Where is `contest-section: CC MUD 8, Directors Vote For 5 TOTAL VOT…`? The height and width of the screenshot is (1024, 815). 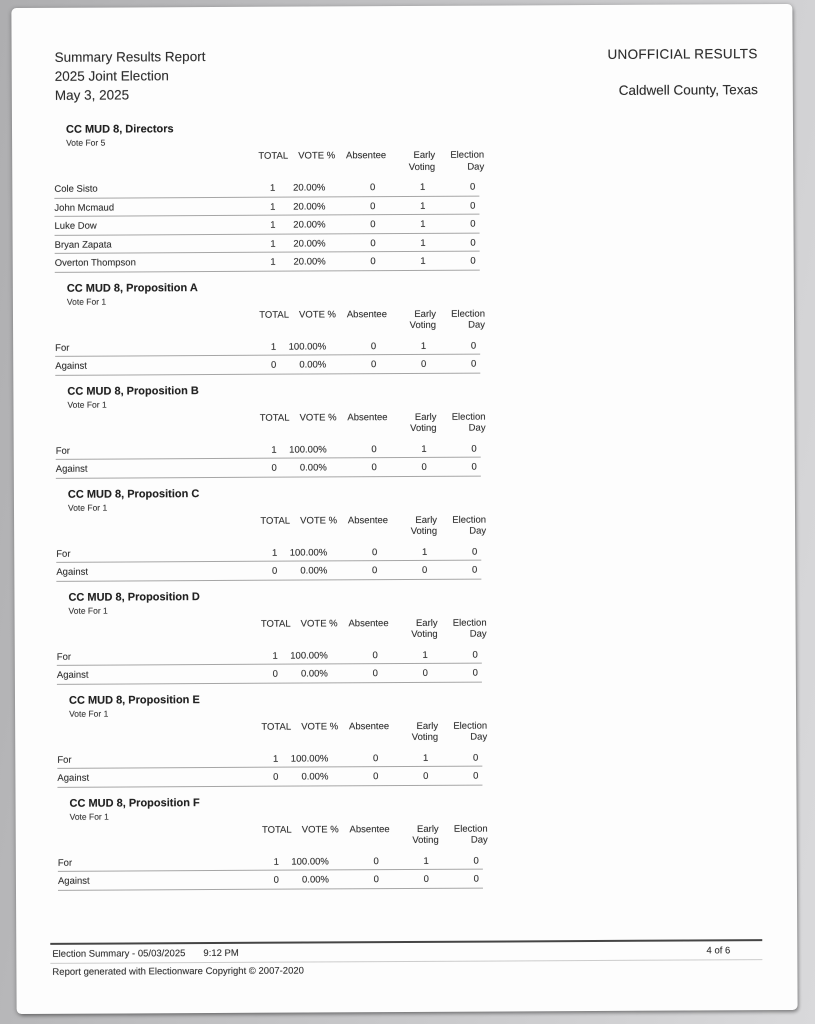 contest-section: CC MUD 8, Directors Vote For 5 TOTAL VOT… is located at coordinates (269, 197).